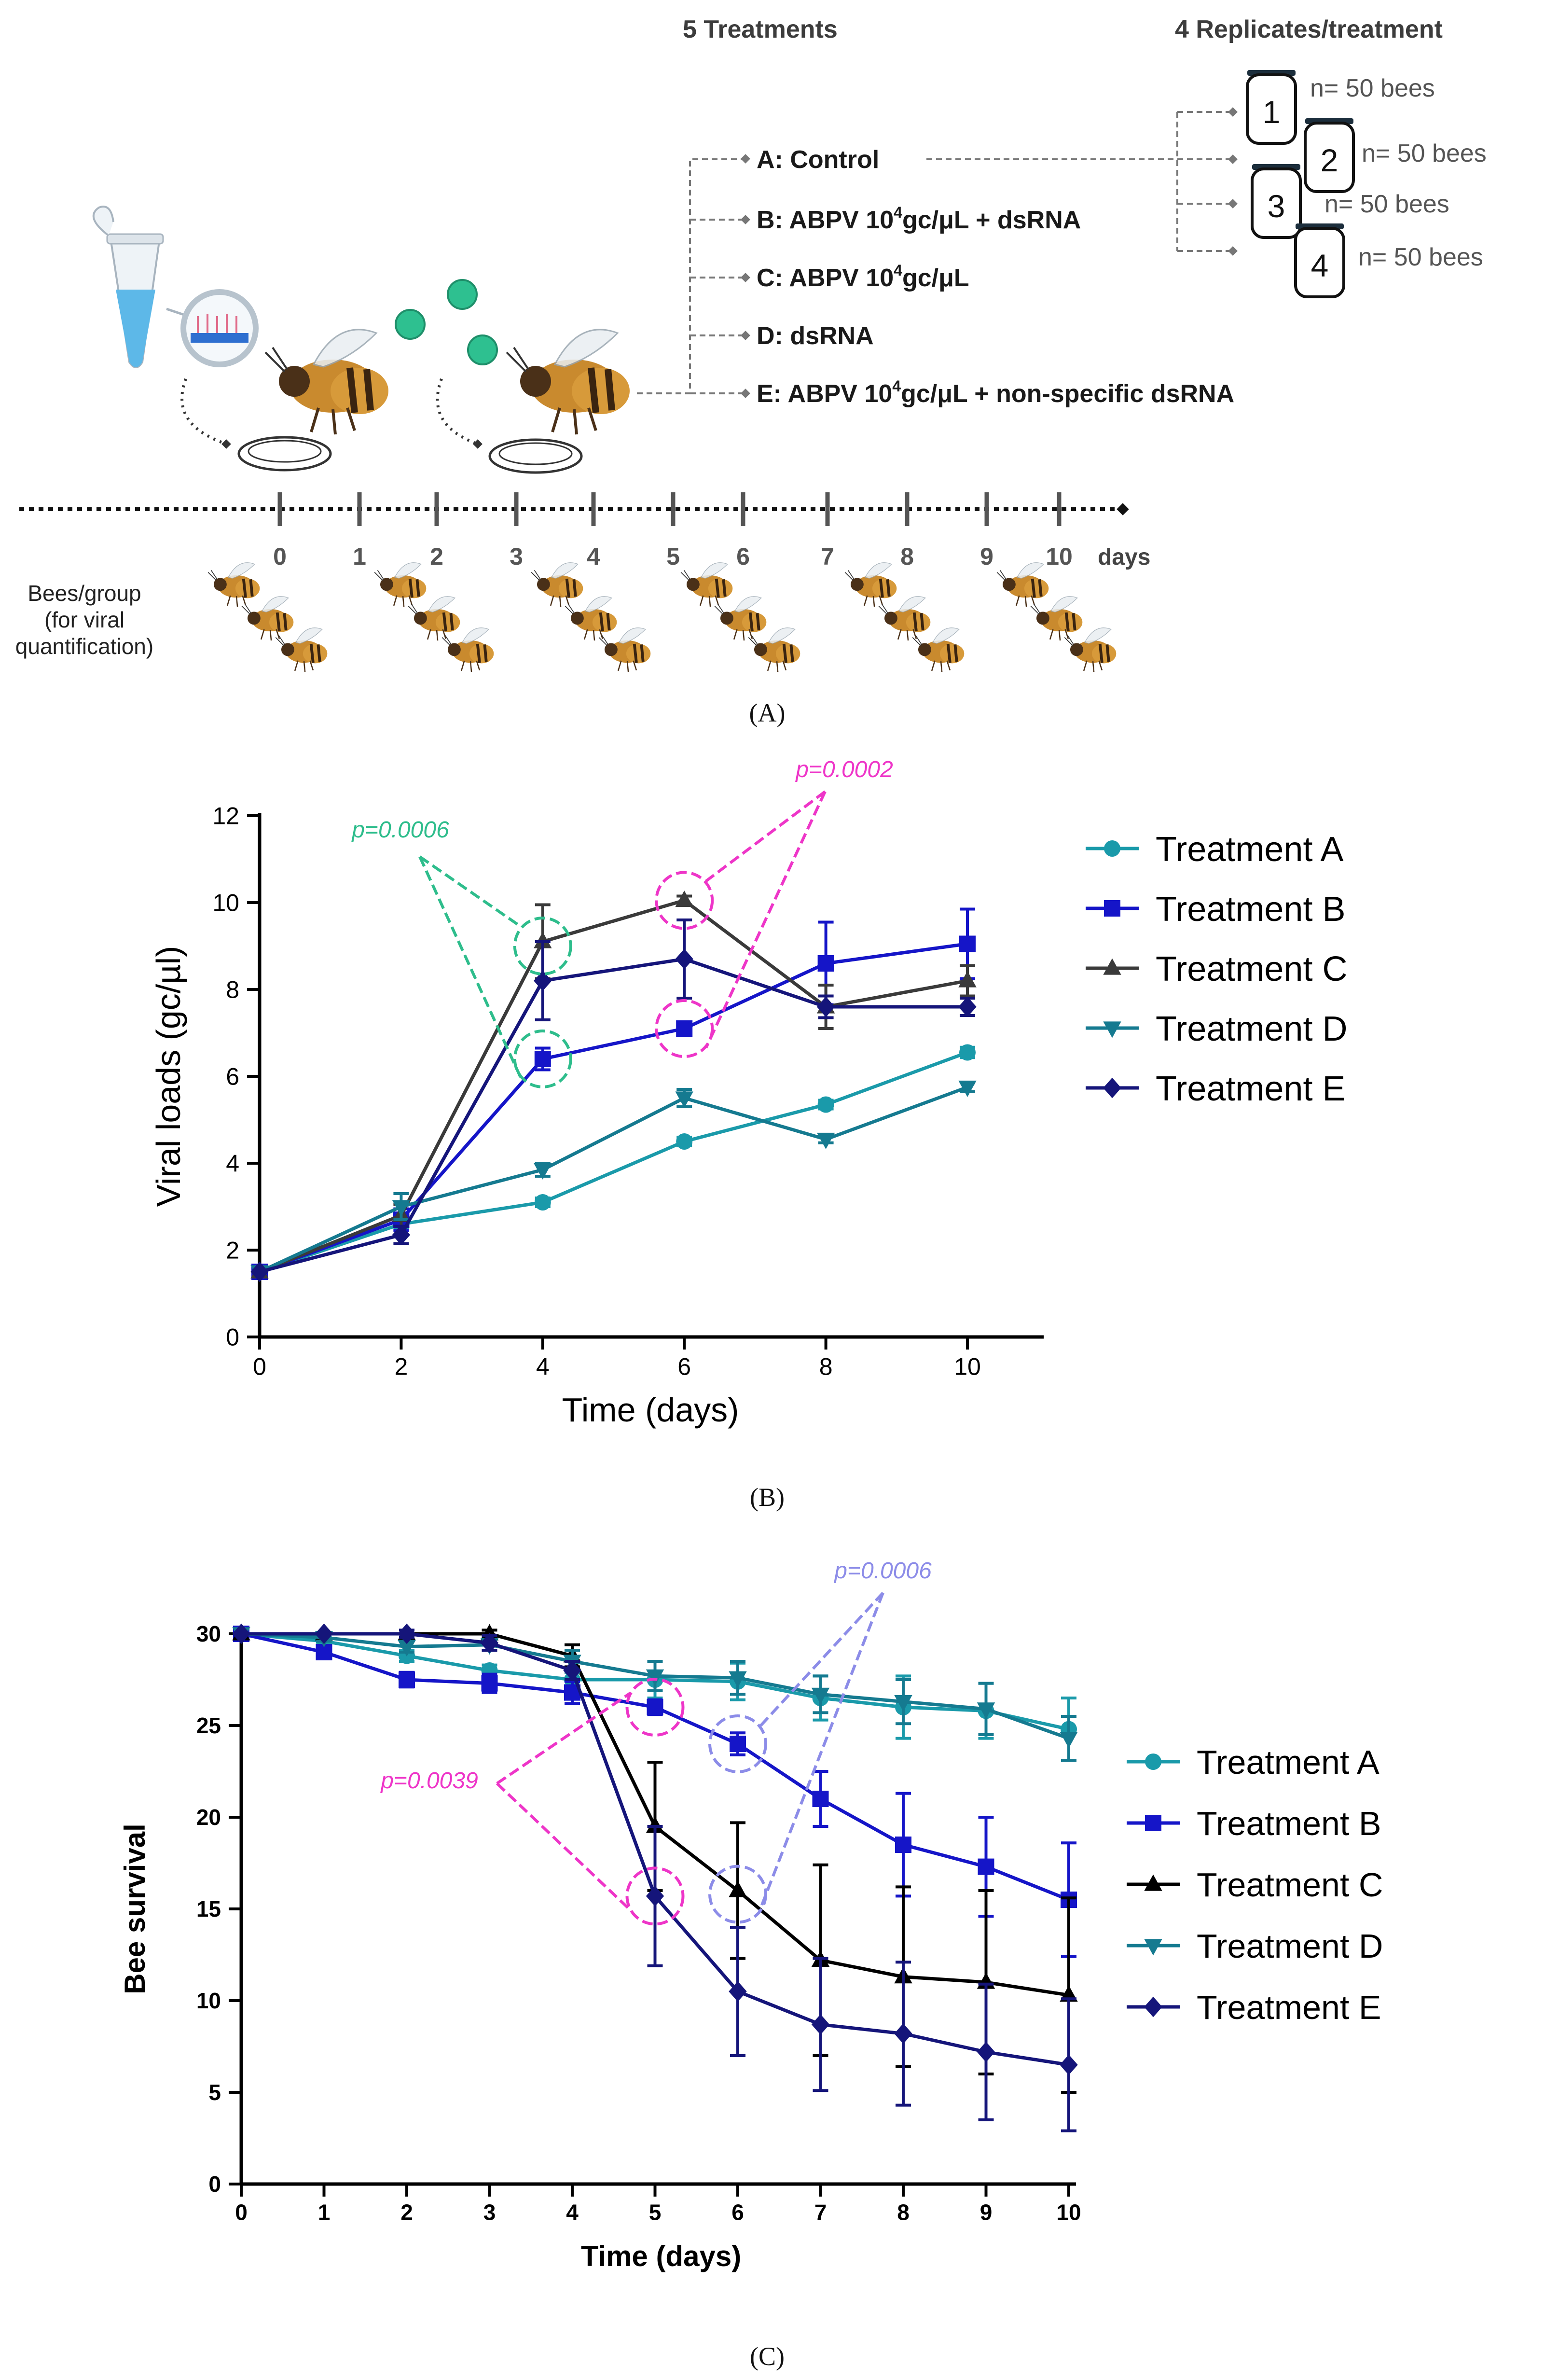 Image resolution: width=1545 pixels, height=2380 pixels. I want to click on data-point-circle, so click(542, 1202).